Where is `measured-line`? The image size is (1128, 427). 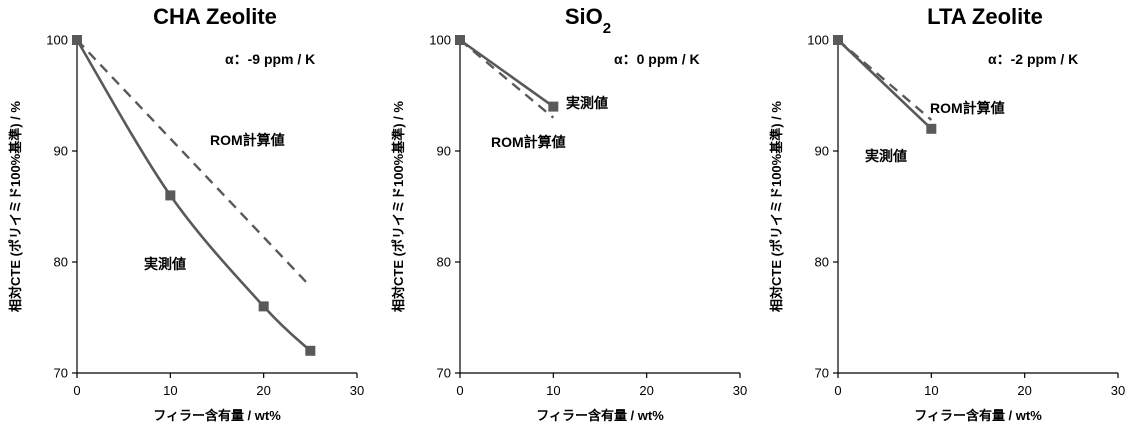 measured-line is located at coordinates (507, 73).